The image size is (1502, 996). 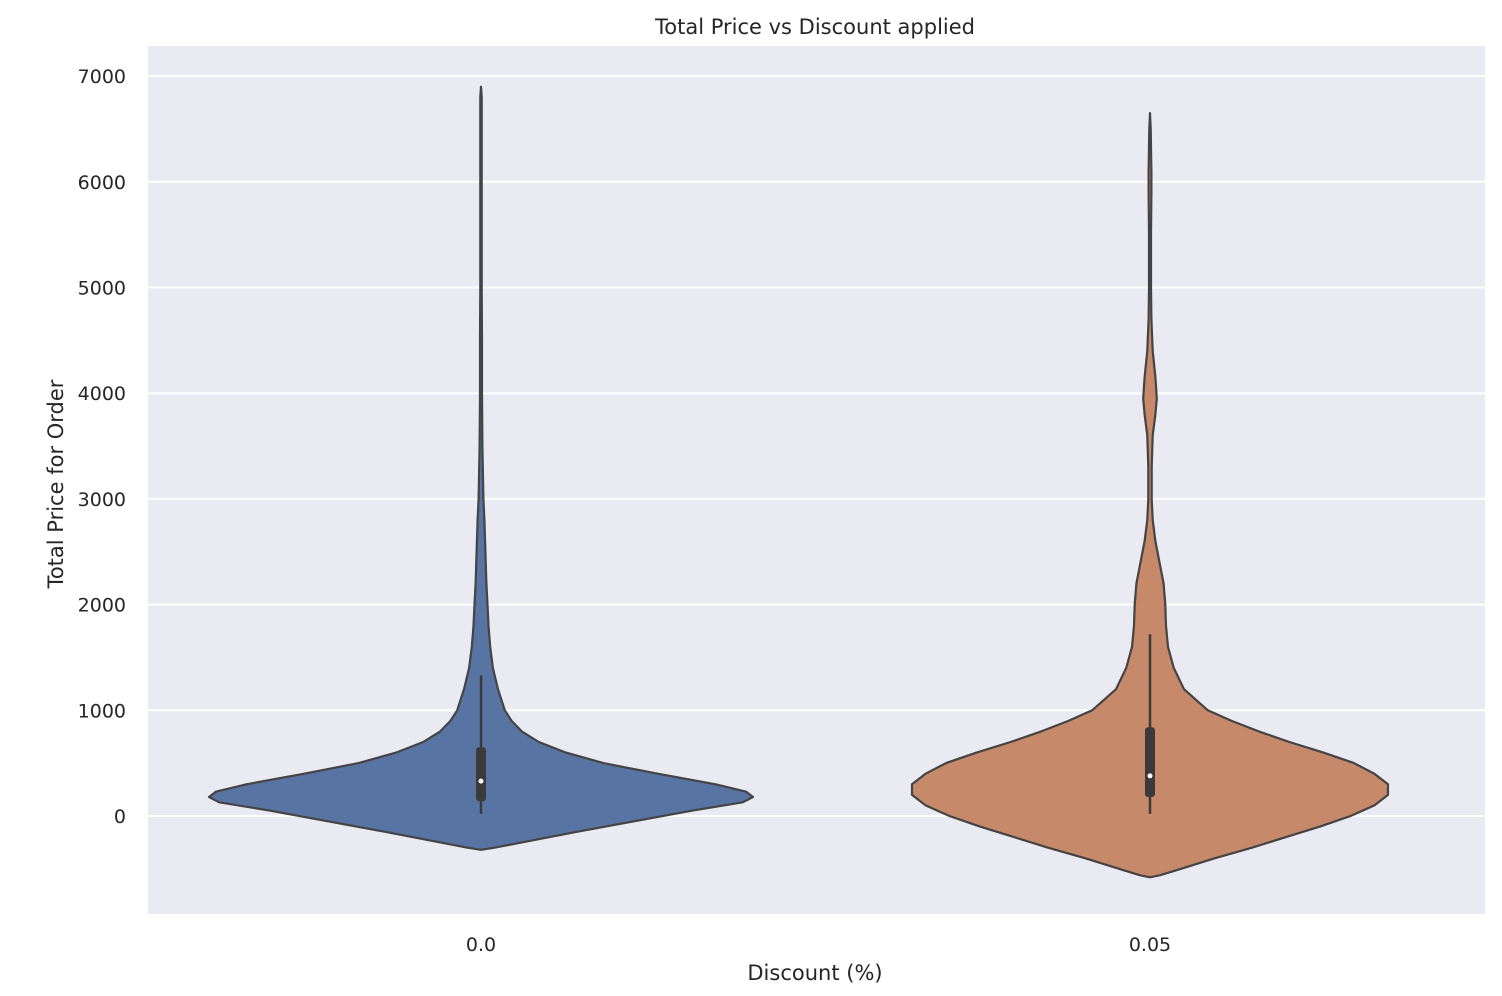 I want to click on x-axis-label: Discount (%), so click(x=814, y=973).